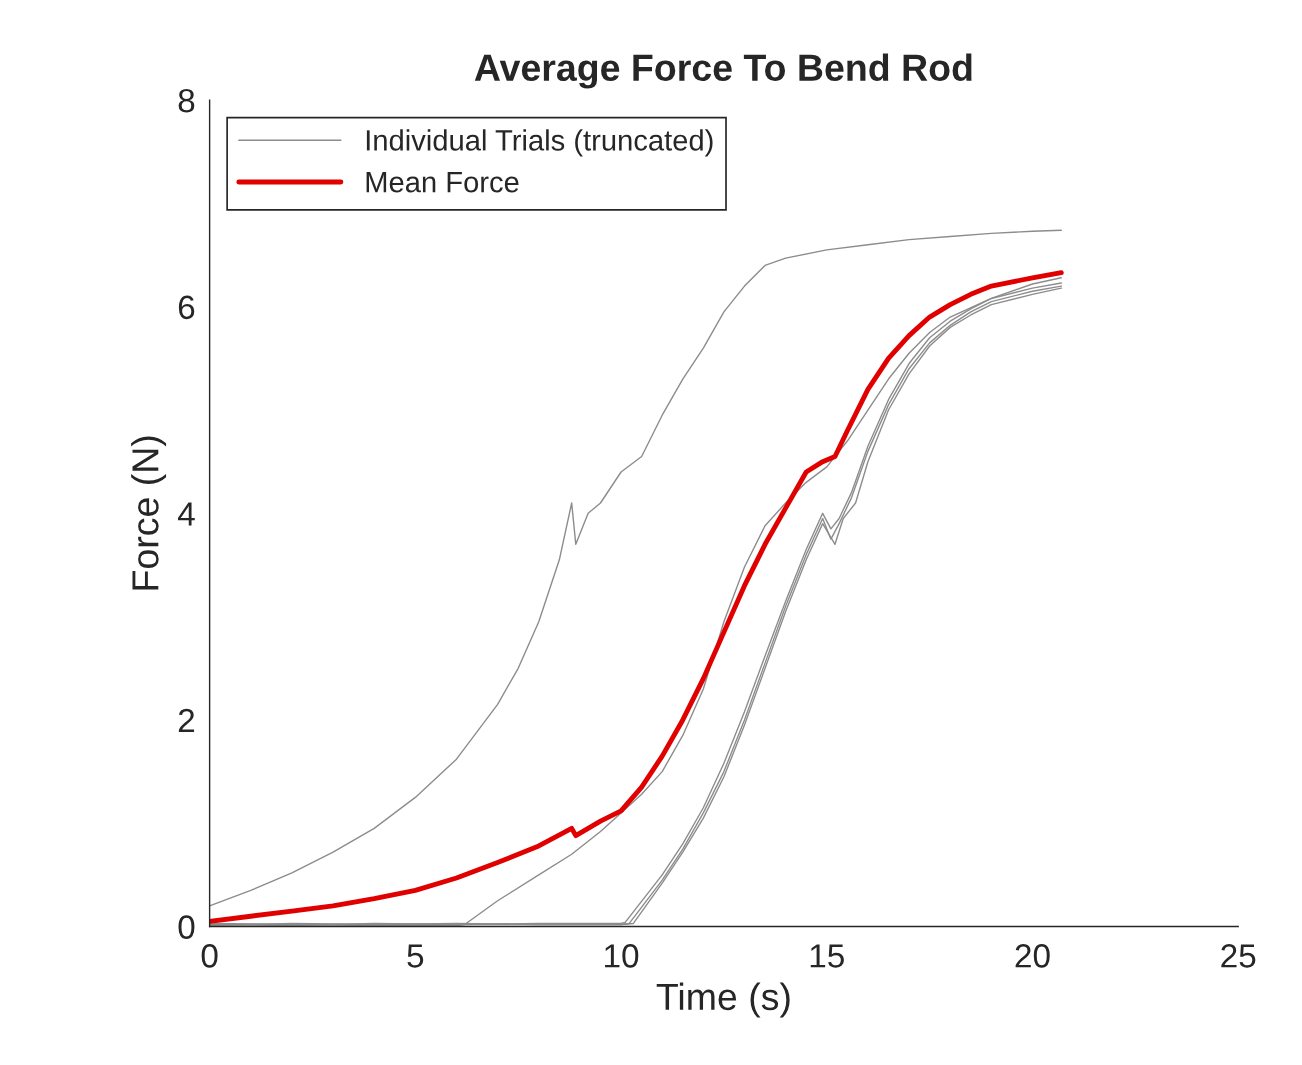  What do you see at coordinates (415, 956) in the screenshot?
I see `x-tick-label: 5` at bounding box center [415, 956].